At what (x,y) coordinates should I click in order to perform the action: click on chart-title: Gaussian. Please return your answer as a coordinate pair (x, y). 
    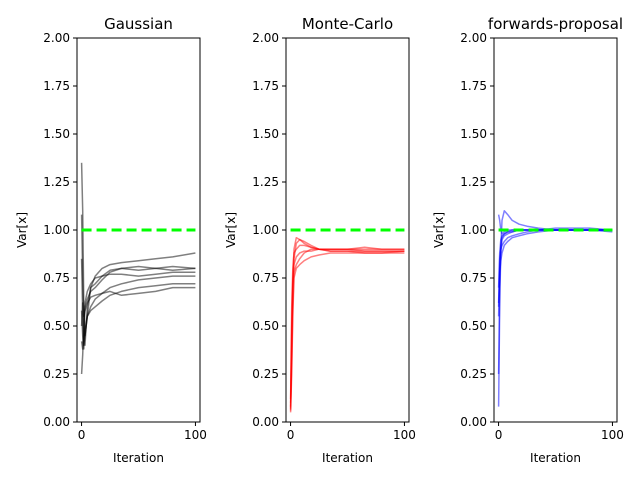
    Looking at the image, I should click on (138, 24).